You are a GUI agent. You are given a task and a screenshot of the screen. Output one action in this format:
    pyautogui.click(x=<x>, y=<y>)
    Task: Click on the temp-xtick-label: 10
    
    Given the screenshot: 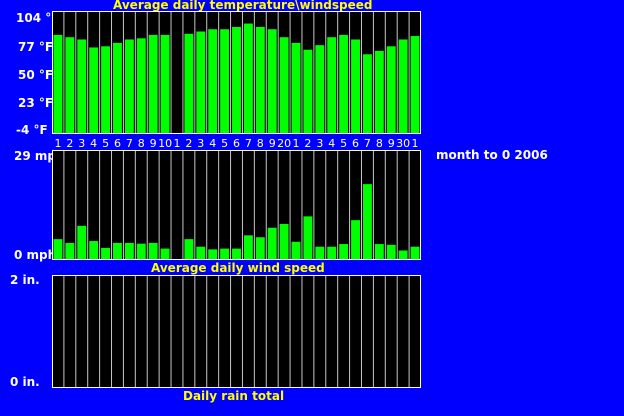 What is the action you would take?
    pyautogui.click(x=165, y=143)
    